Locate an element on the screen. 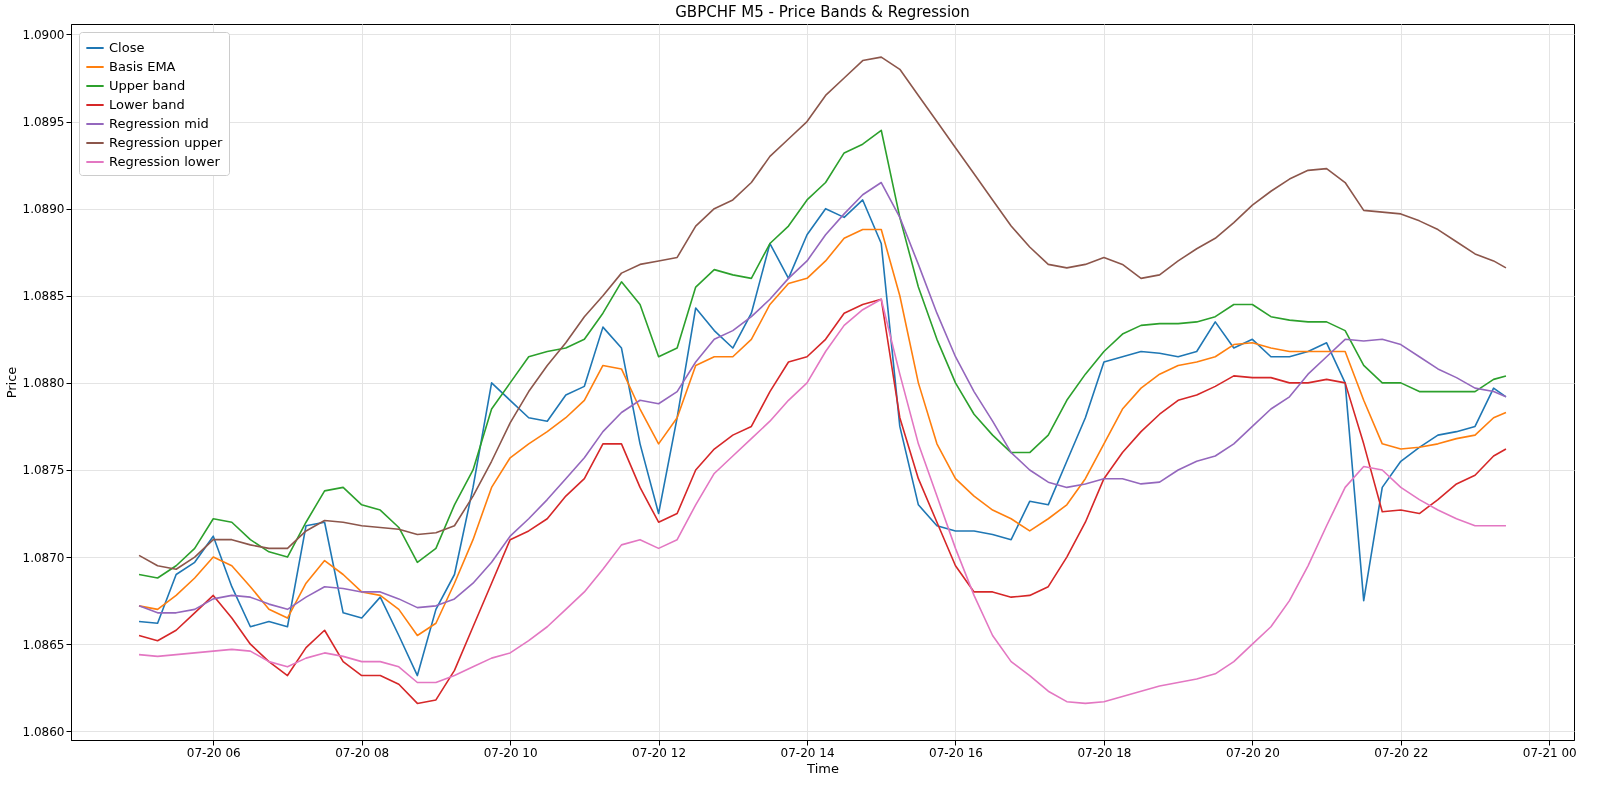  y-tick-label: 1.0900 is located at coordinates (43, 34).